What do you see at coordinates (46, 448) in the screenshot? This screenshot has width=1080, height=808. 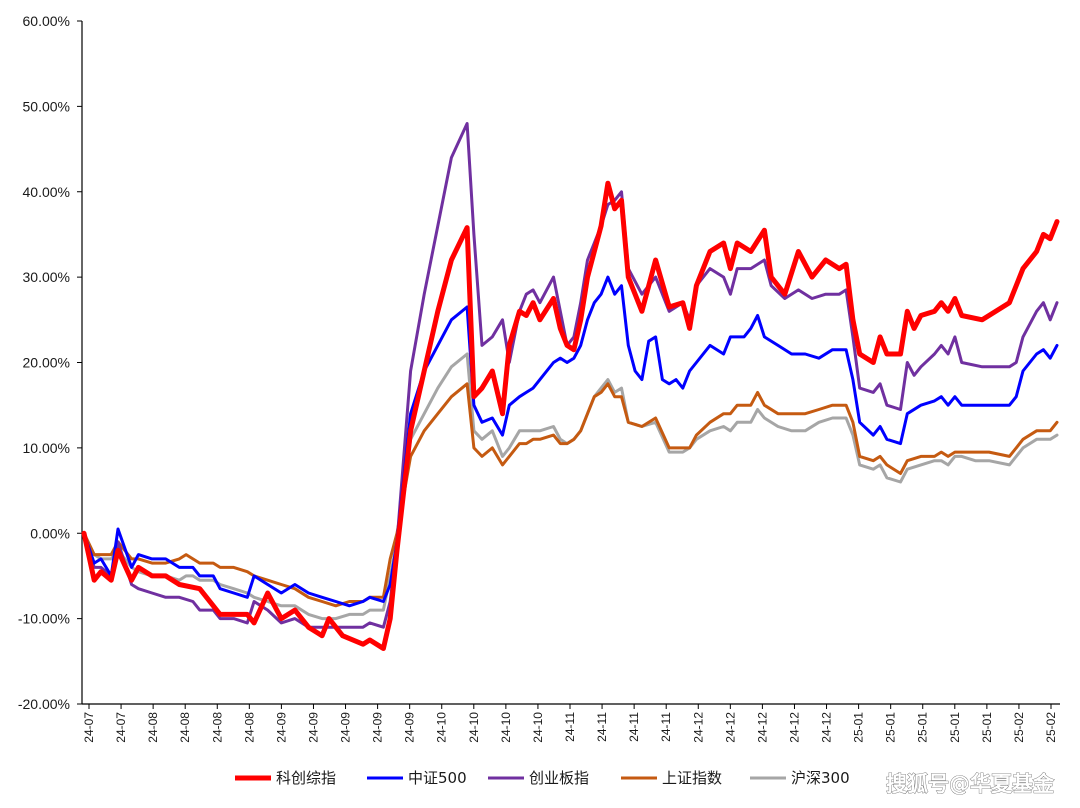 I see `y-tick-label: 10.00%` at bounding box center [46, 448].